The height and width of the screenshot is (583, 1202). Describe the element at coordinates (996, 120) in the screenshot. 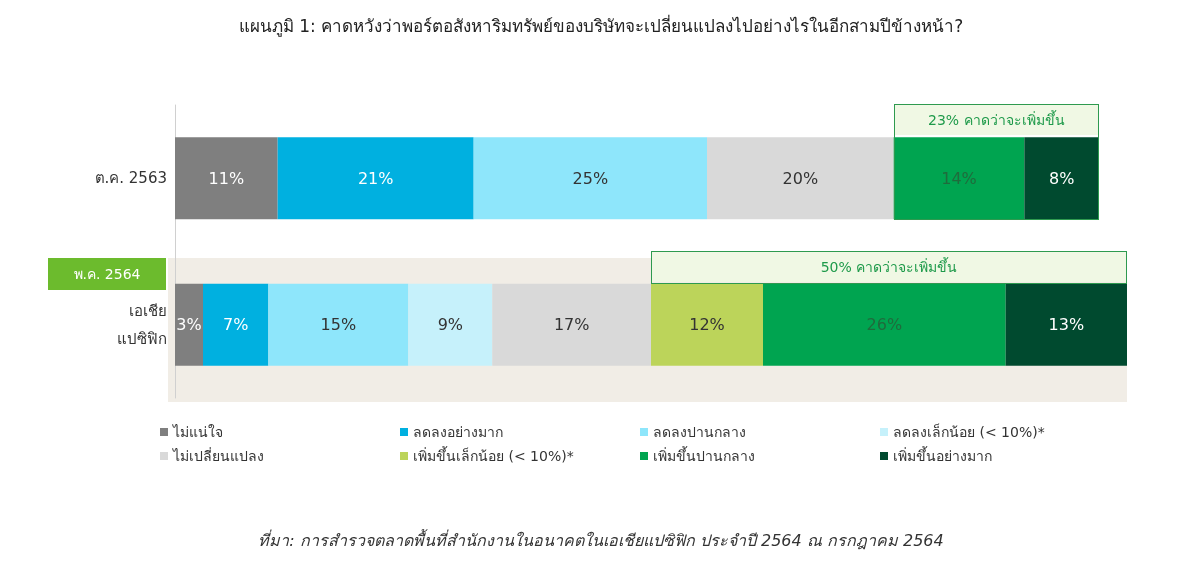

I see `annotation: 23% คาดว่าจะเพิ่มขึ้น` at that location.